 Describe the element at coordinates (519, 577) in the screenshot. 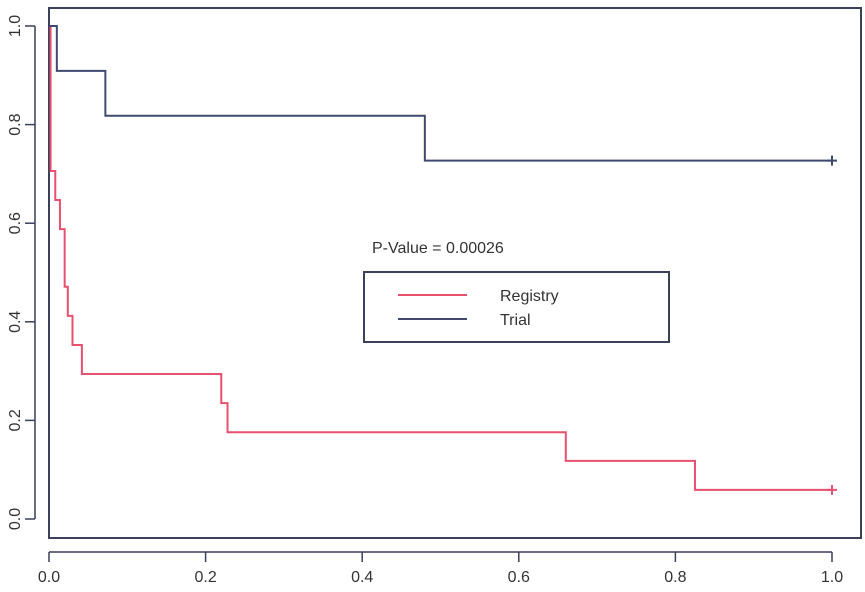

I see `x-tick-label: 0.6` at that location.